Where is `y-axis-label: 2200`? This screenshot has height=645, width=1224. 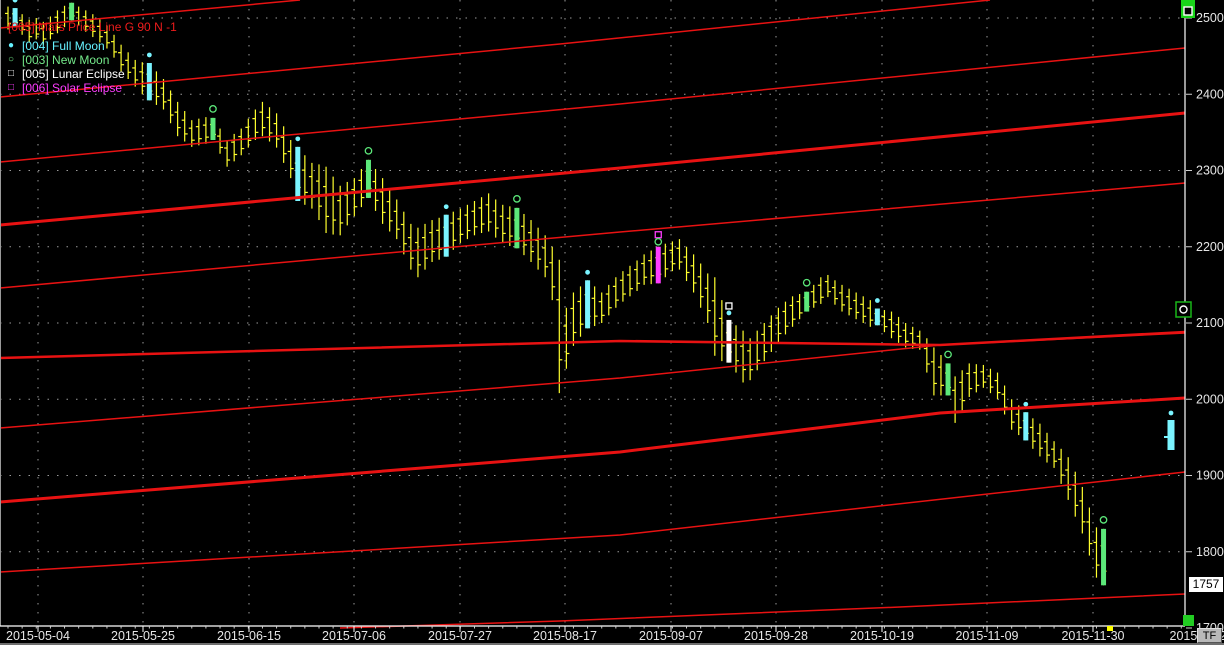 y-axis-label: 2200 is located at coordinates (1210, 247).